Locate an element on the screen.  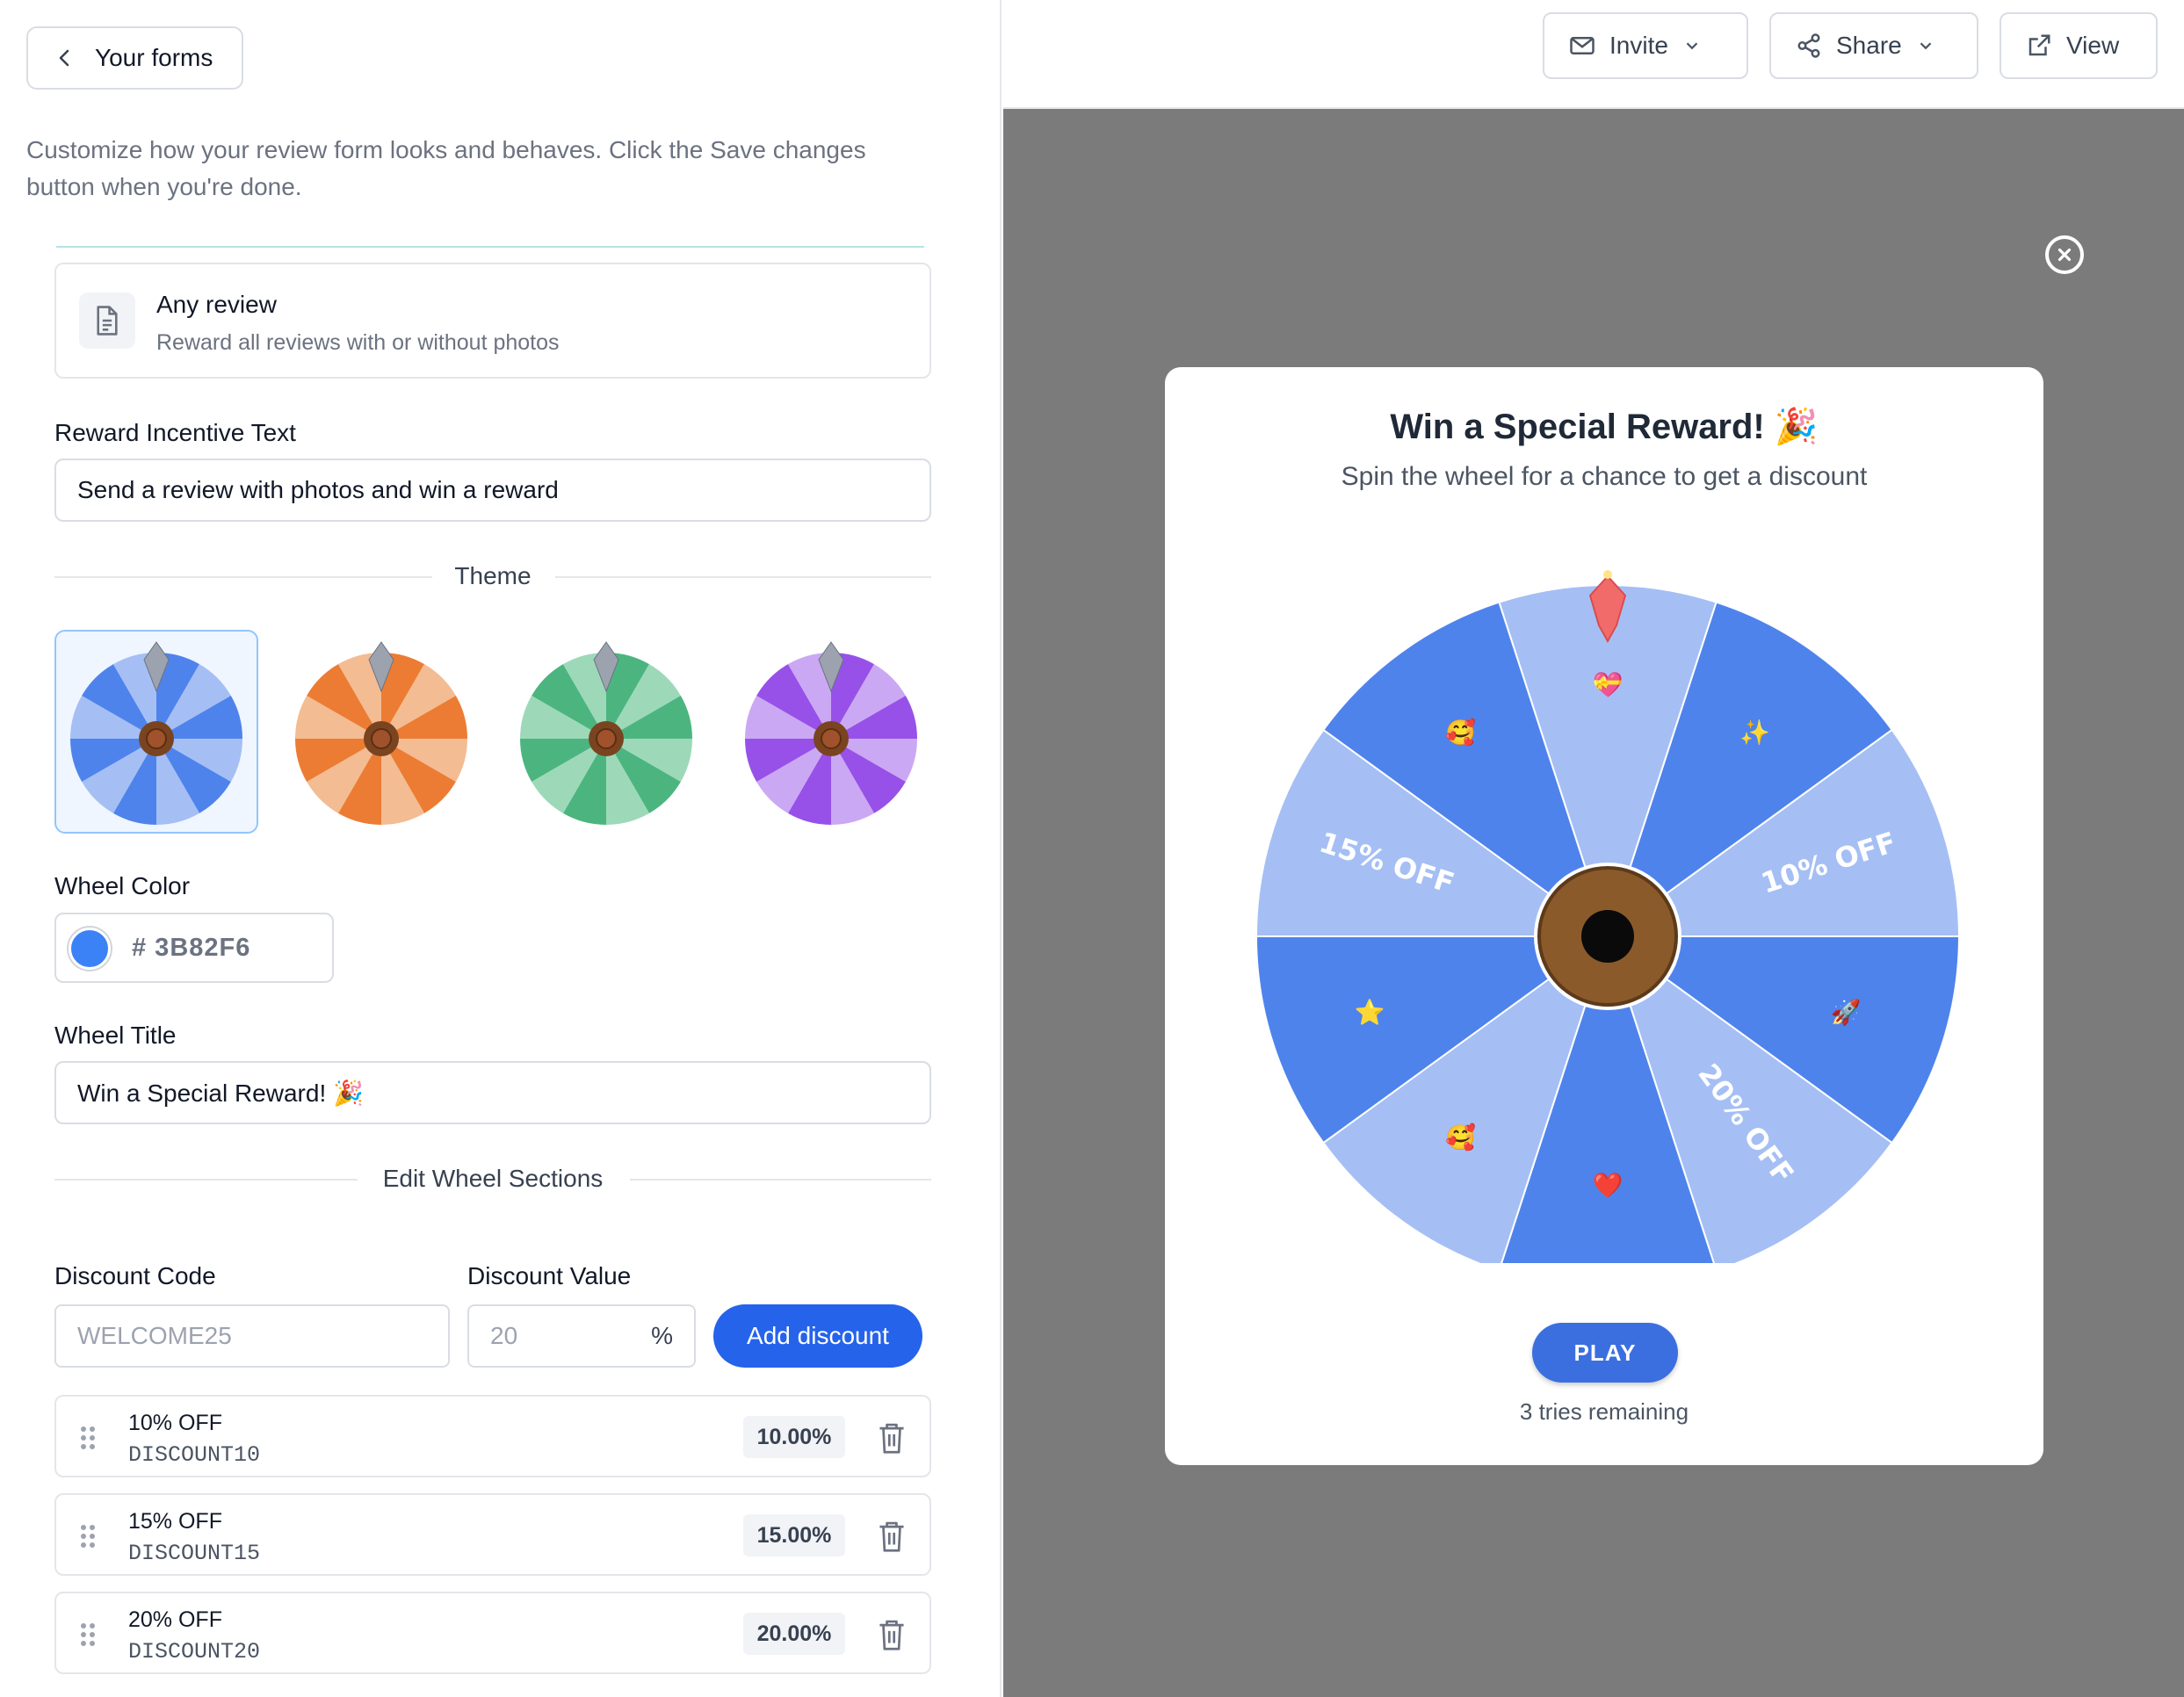
back-to-forms-button: Your forms is located at coordinates (134, 58).